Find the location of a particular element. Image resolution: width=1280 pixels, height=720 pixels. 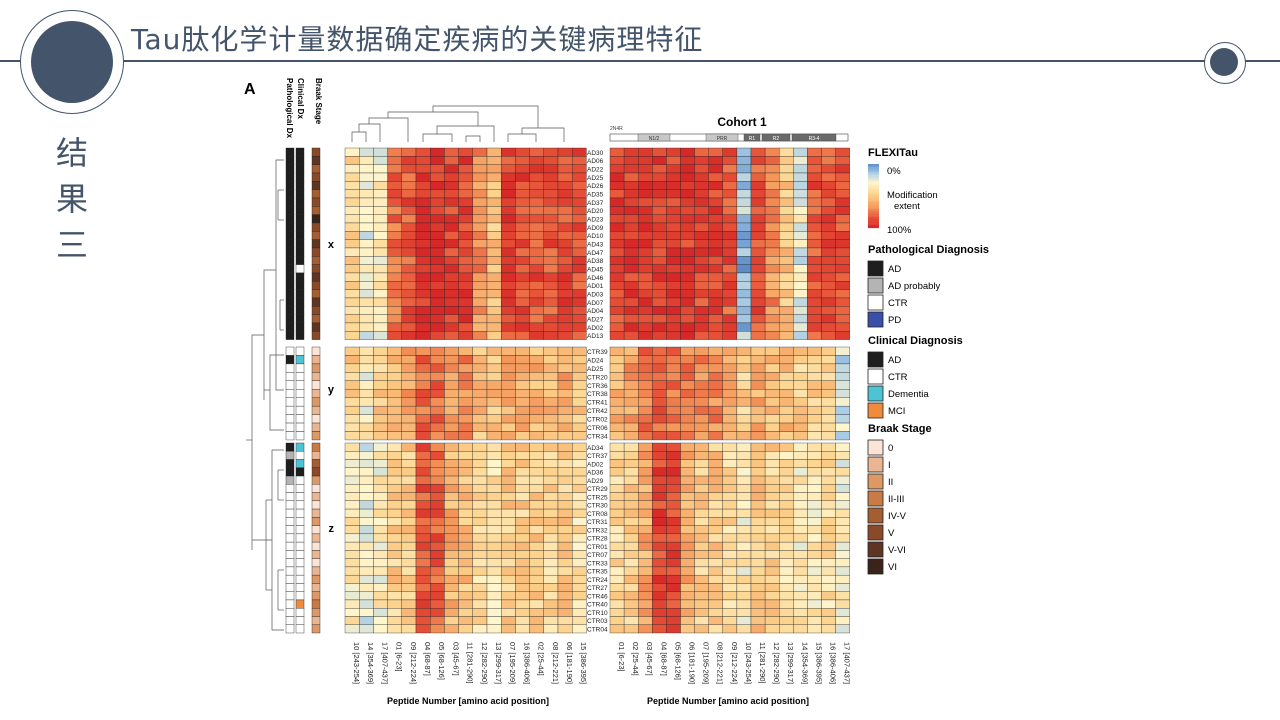

legend-swatch is located at coordinates (875, 447).